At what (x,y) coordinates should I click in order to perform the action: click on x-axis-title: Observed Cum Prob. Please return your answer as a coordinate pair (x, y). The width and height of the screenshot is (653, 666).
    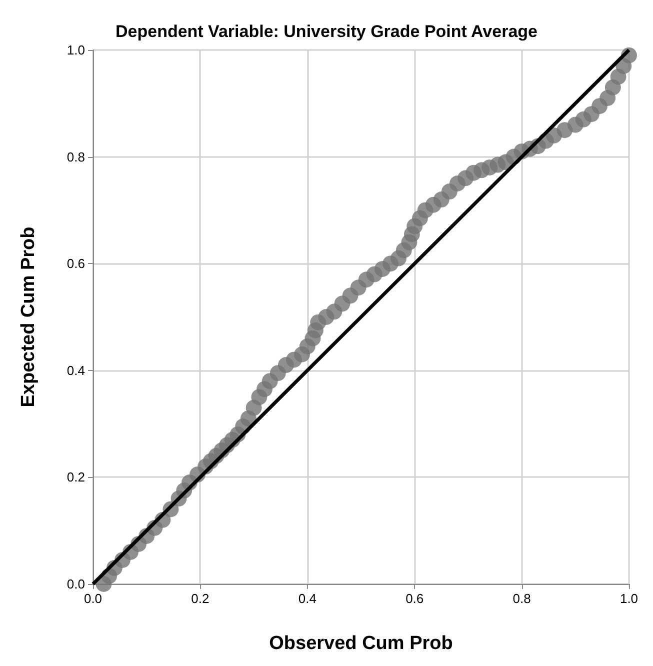
    Looking at the image, I should click on (361, 643).